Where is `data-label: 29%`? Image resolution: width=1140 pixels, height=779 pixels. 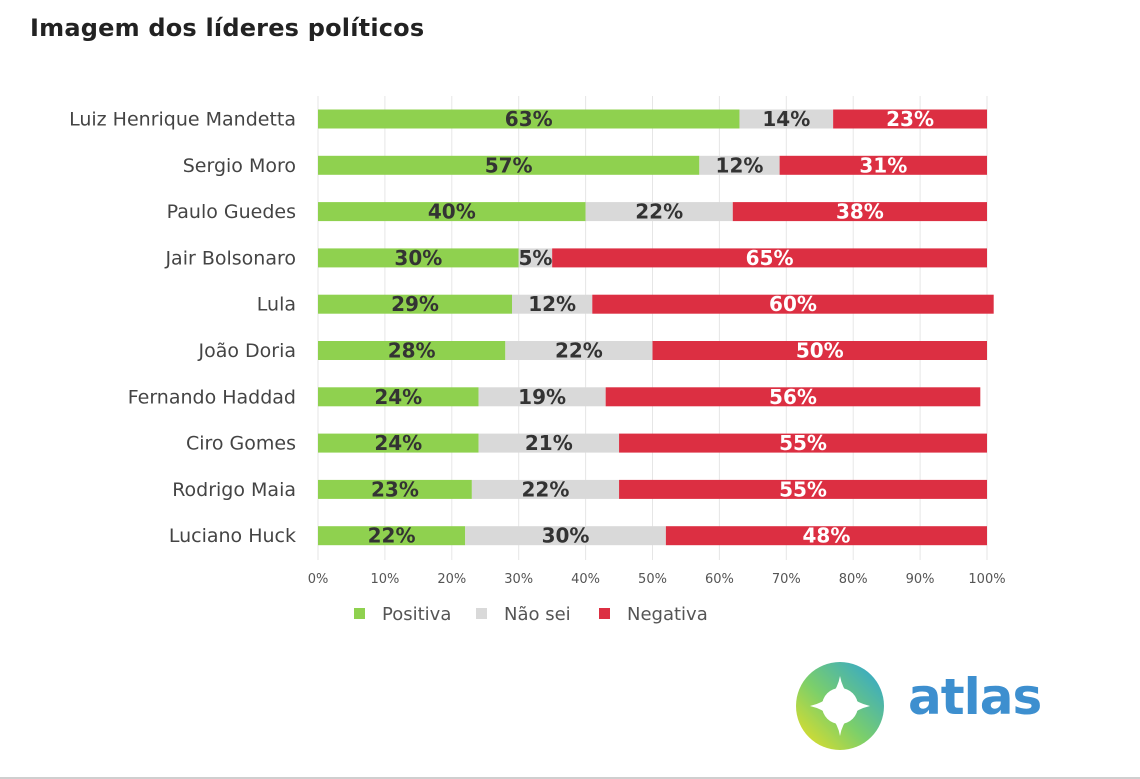
data-label: 29% is located at coordinates (415, 304).